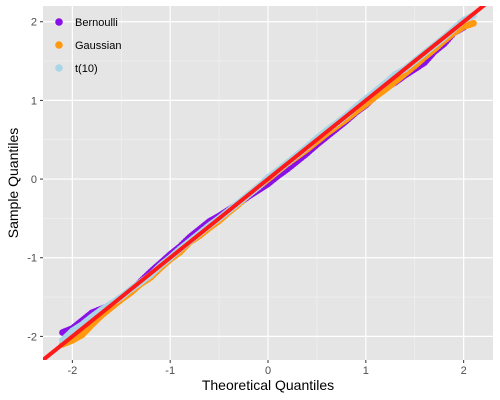 The height and width of the screenshot is (400, 500). I want to click on x-tick-label: 1, so click(366, 371).